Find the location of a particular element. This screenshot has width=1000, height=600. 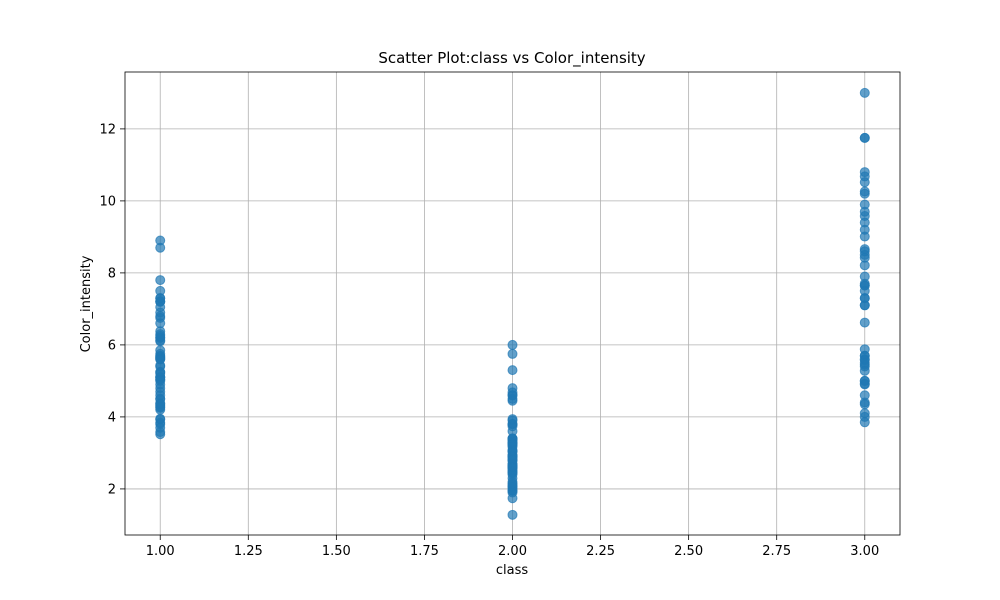

x-tick-label: 2.50 is located at coordinates (688, 551).